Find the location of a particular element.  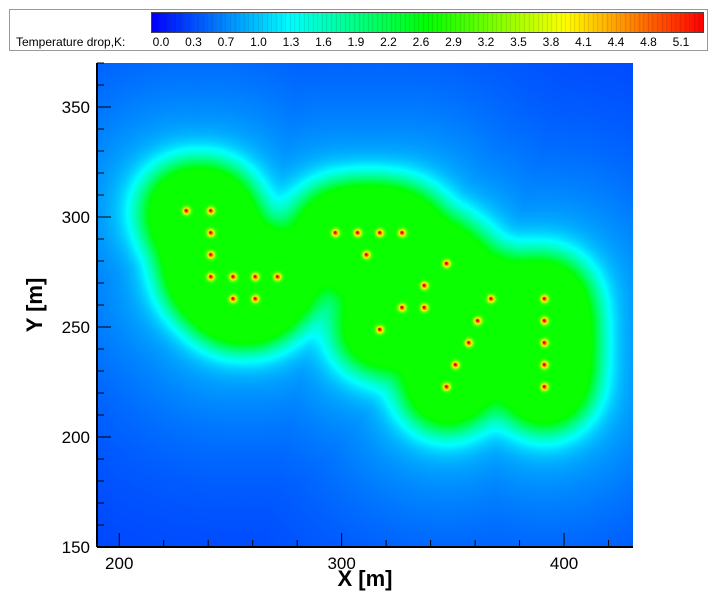

y-tick-label: 300 is located at coordinates (76, 217).